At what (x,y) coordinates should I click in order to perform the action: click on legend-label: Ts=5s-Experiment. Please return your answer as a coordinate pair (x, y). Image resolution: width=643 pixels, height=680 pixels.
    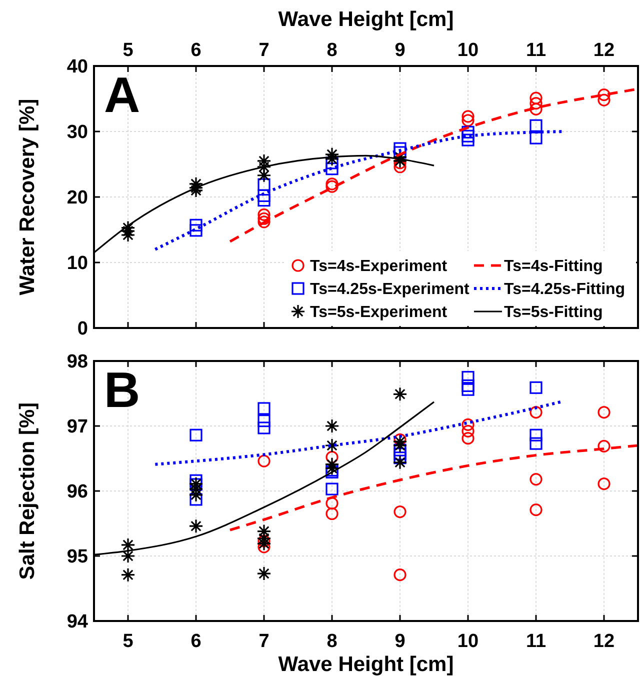
    Looking at the image, I should click on (379, 313).